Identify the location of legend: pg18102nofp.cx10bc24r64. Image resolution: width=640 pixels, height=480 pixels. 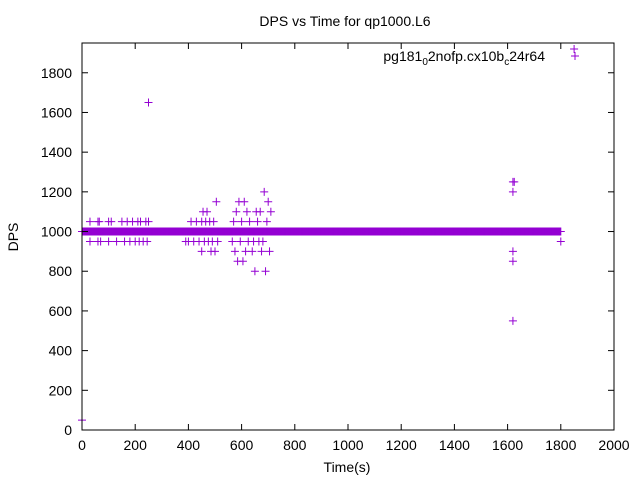
(481, 58).